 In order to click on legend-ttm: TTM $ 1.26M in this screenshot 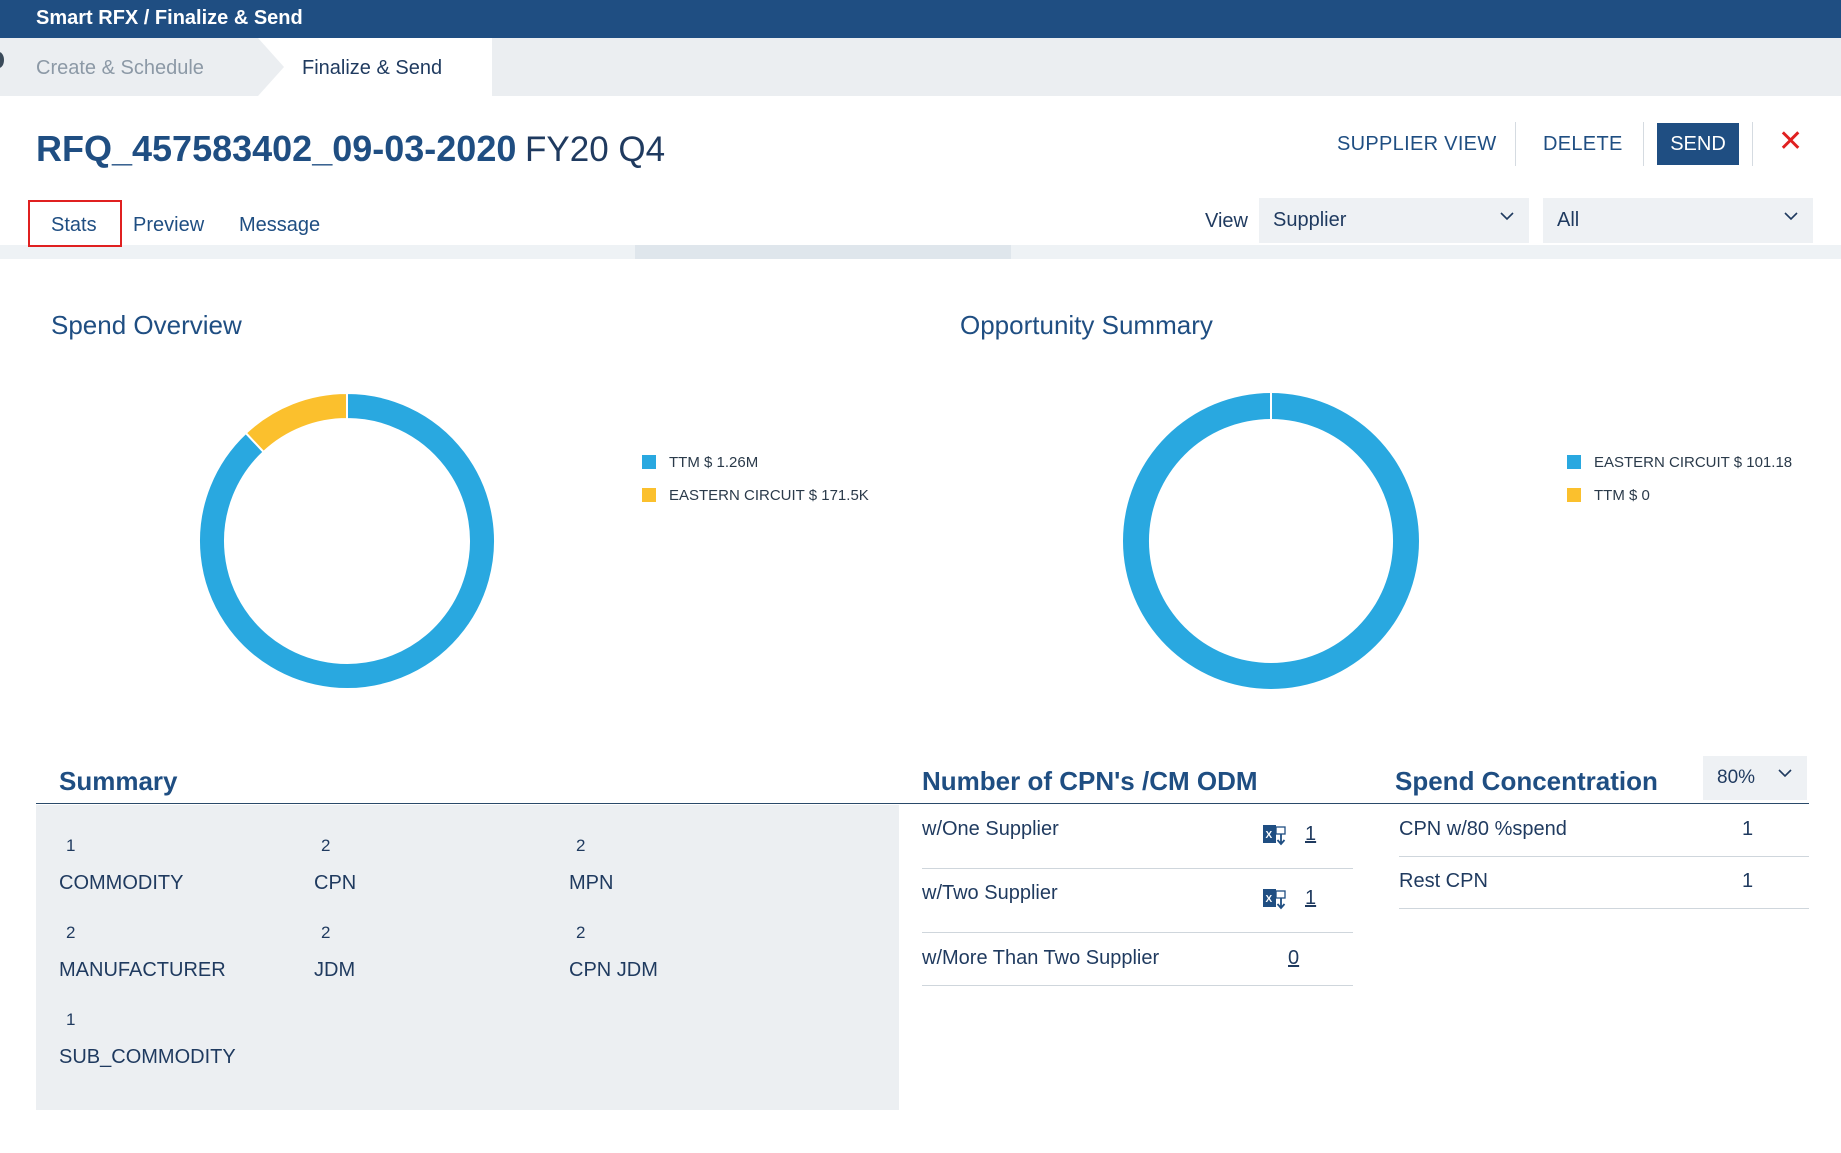, I will do `click(714, 462)`.